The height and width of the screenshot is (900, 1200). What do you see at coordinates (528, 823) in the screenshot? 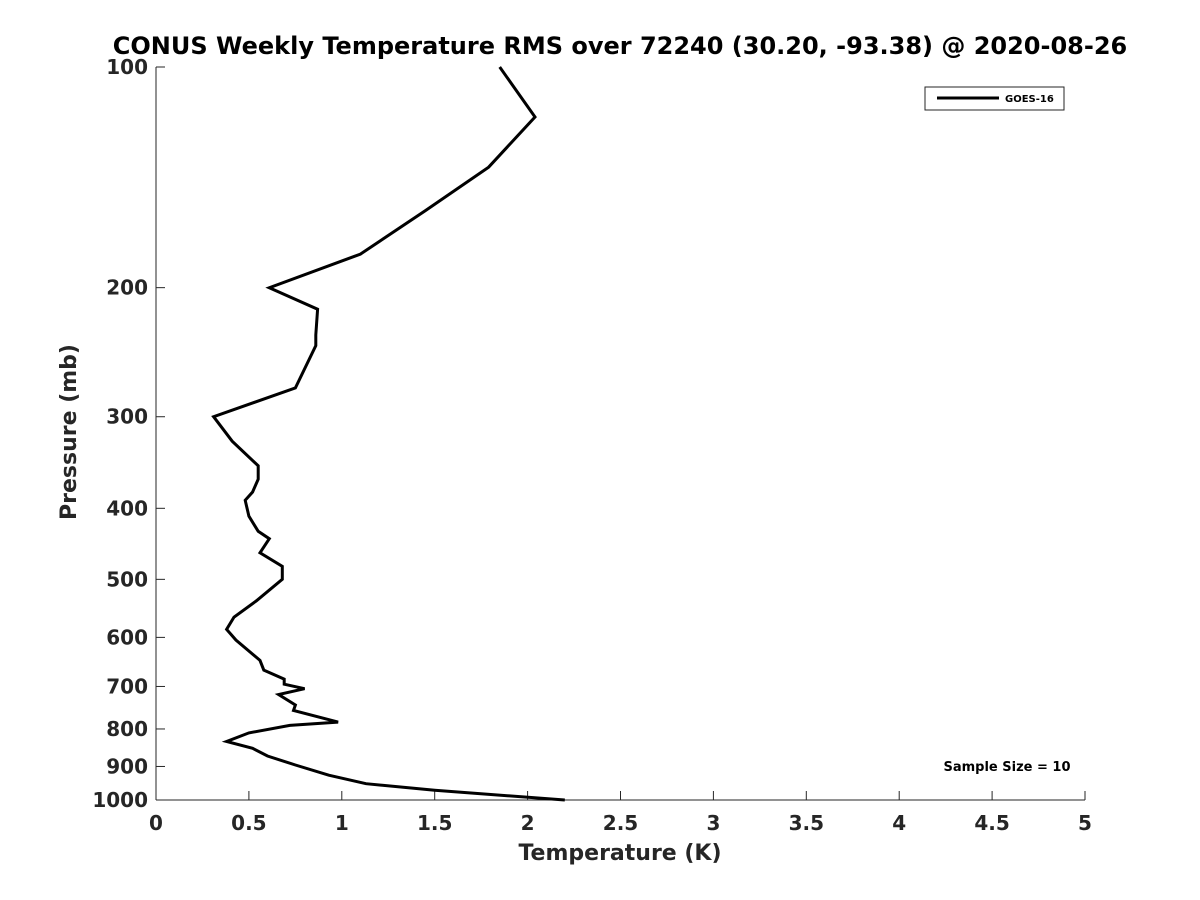
I see `x-tick-label: 2` at bounding box center [528, 823].